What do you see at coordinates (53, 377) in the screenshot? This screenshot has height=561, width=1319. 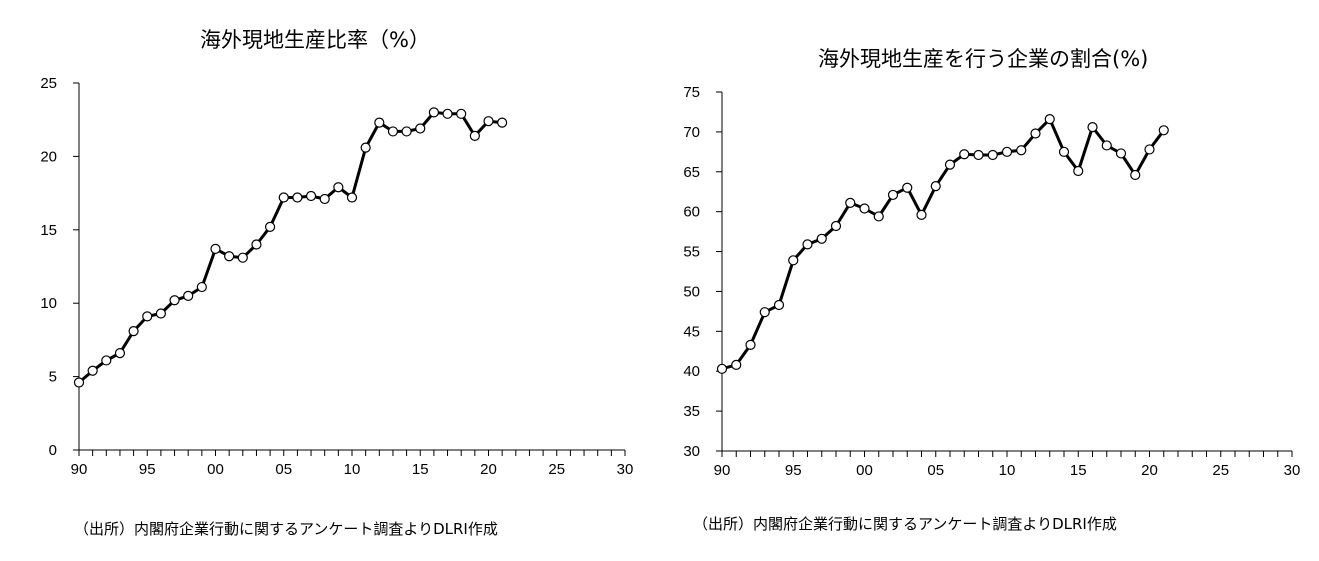 I see `y-tick-label: 5` at bounding box center [53, 377].